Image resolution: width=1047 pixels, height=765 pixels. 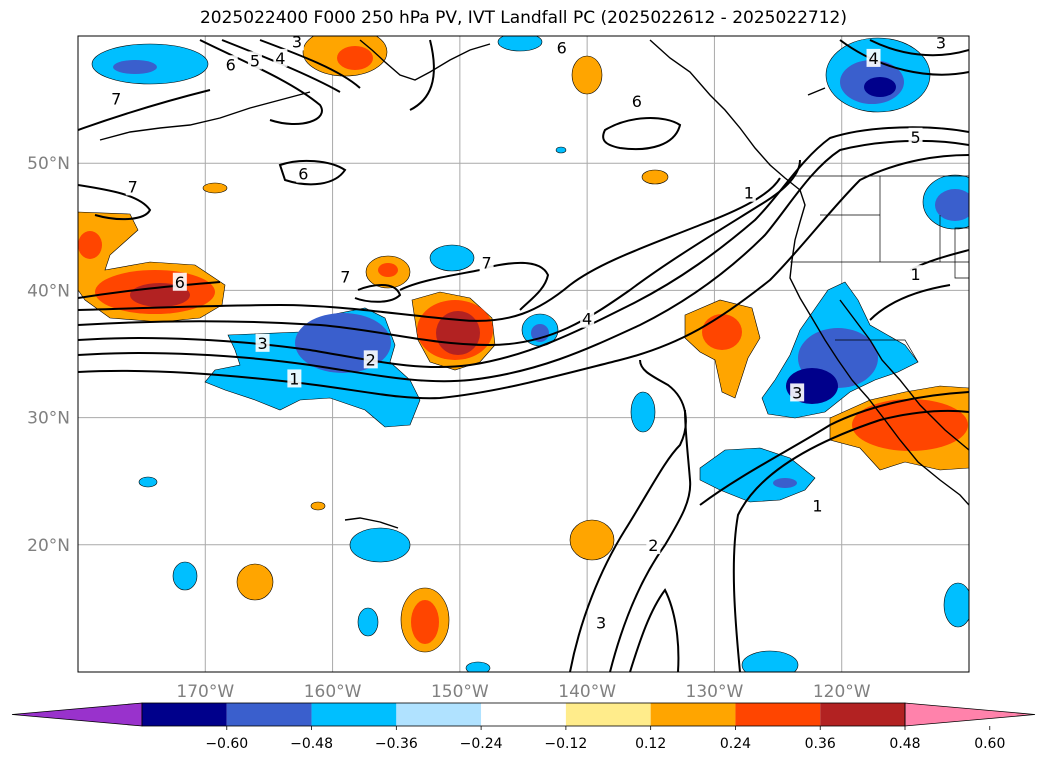 I want to click on lon-tick-label: 160°W, so click(x=333, y=692).